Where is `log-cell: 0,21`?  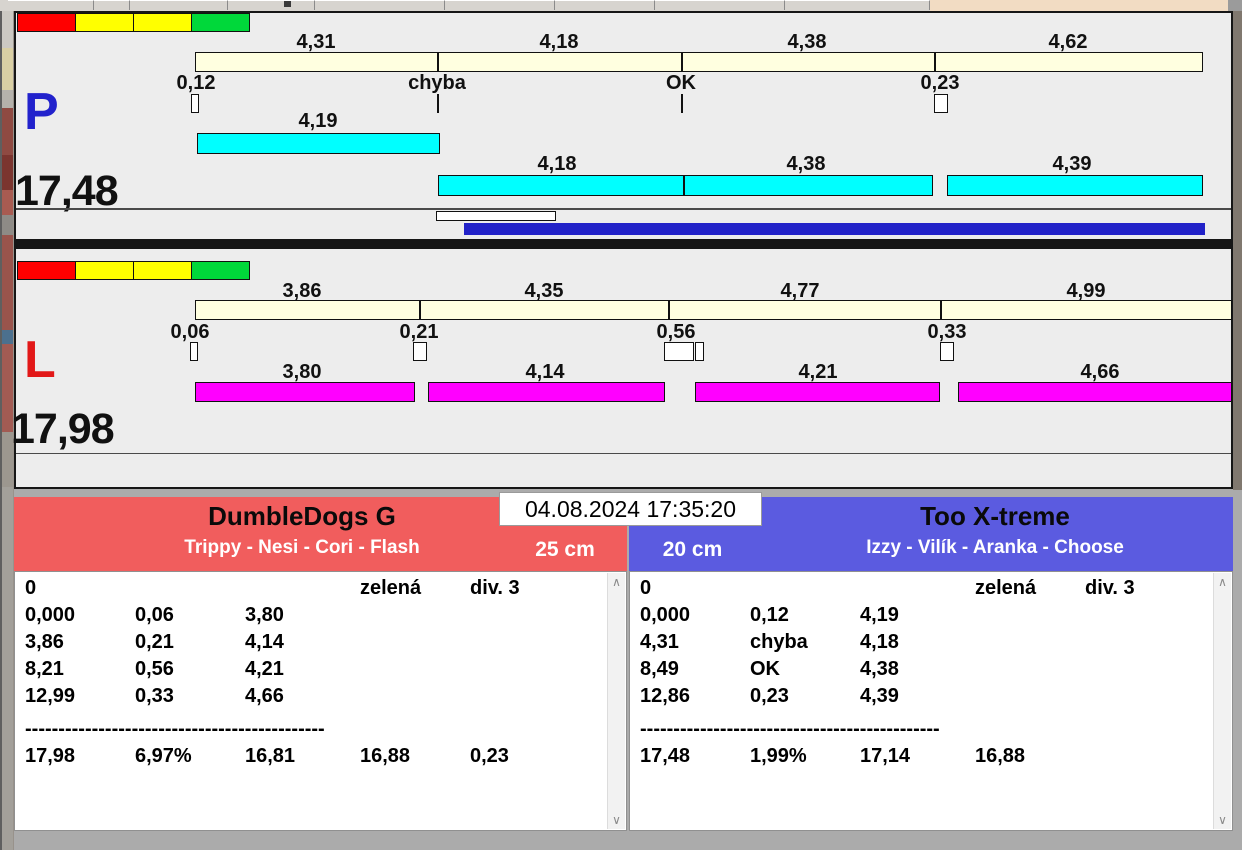 log-cell: 0,21 is located at coordinates (154, 642).